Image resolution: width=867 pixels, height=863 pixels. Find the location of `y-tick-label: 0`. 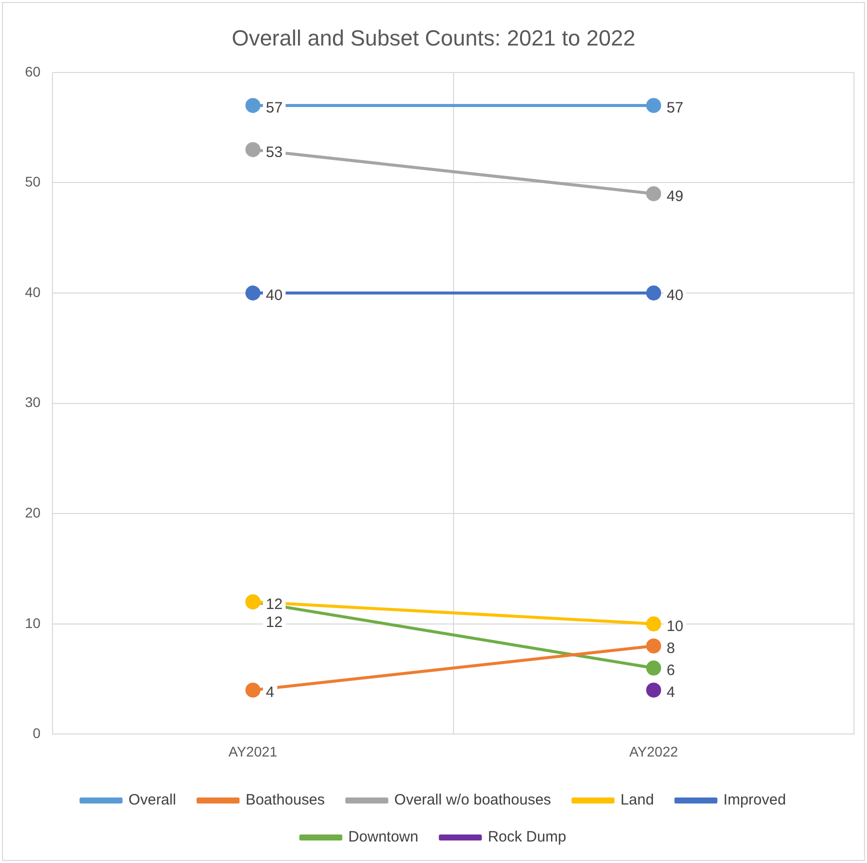

y-tick-label: 0 is located at coordinates (36, 733).